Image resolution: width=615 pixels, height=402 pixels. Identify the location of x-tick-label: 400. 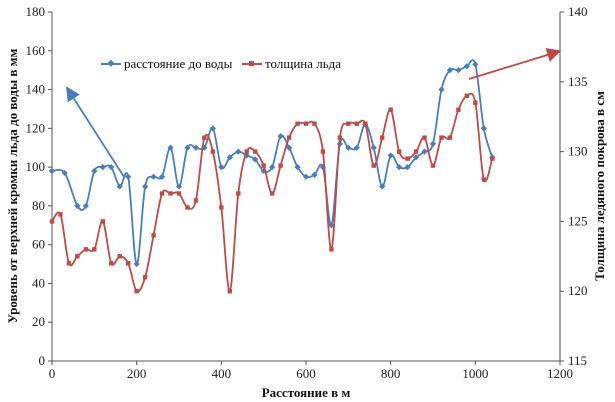
(222, 373).